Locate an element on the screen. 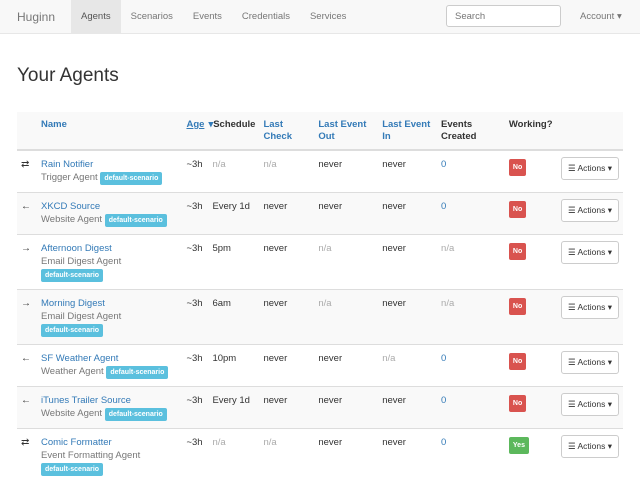  agent-last-event-out: n/a is located at coordinates (346, 317).